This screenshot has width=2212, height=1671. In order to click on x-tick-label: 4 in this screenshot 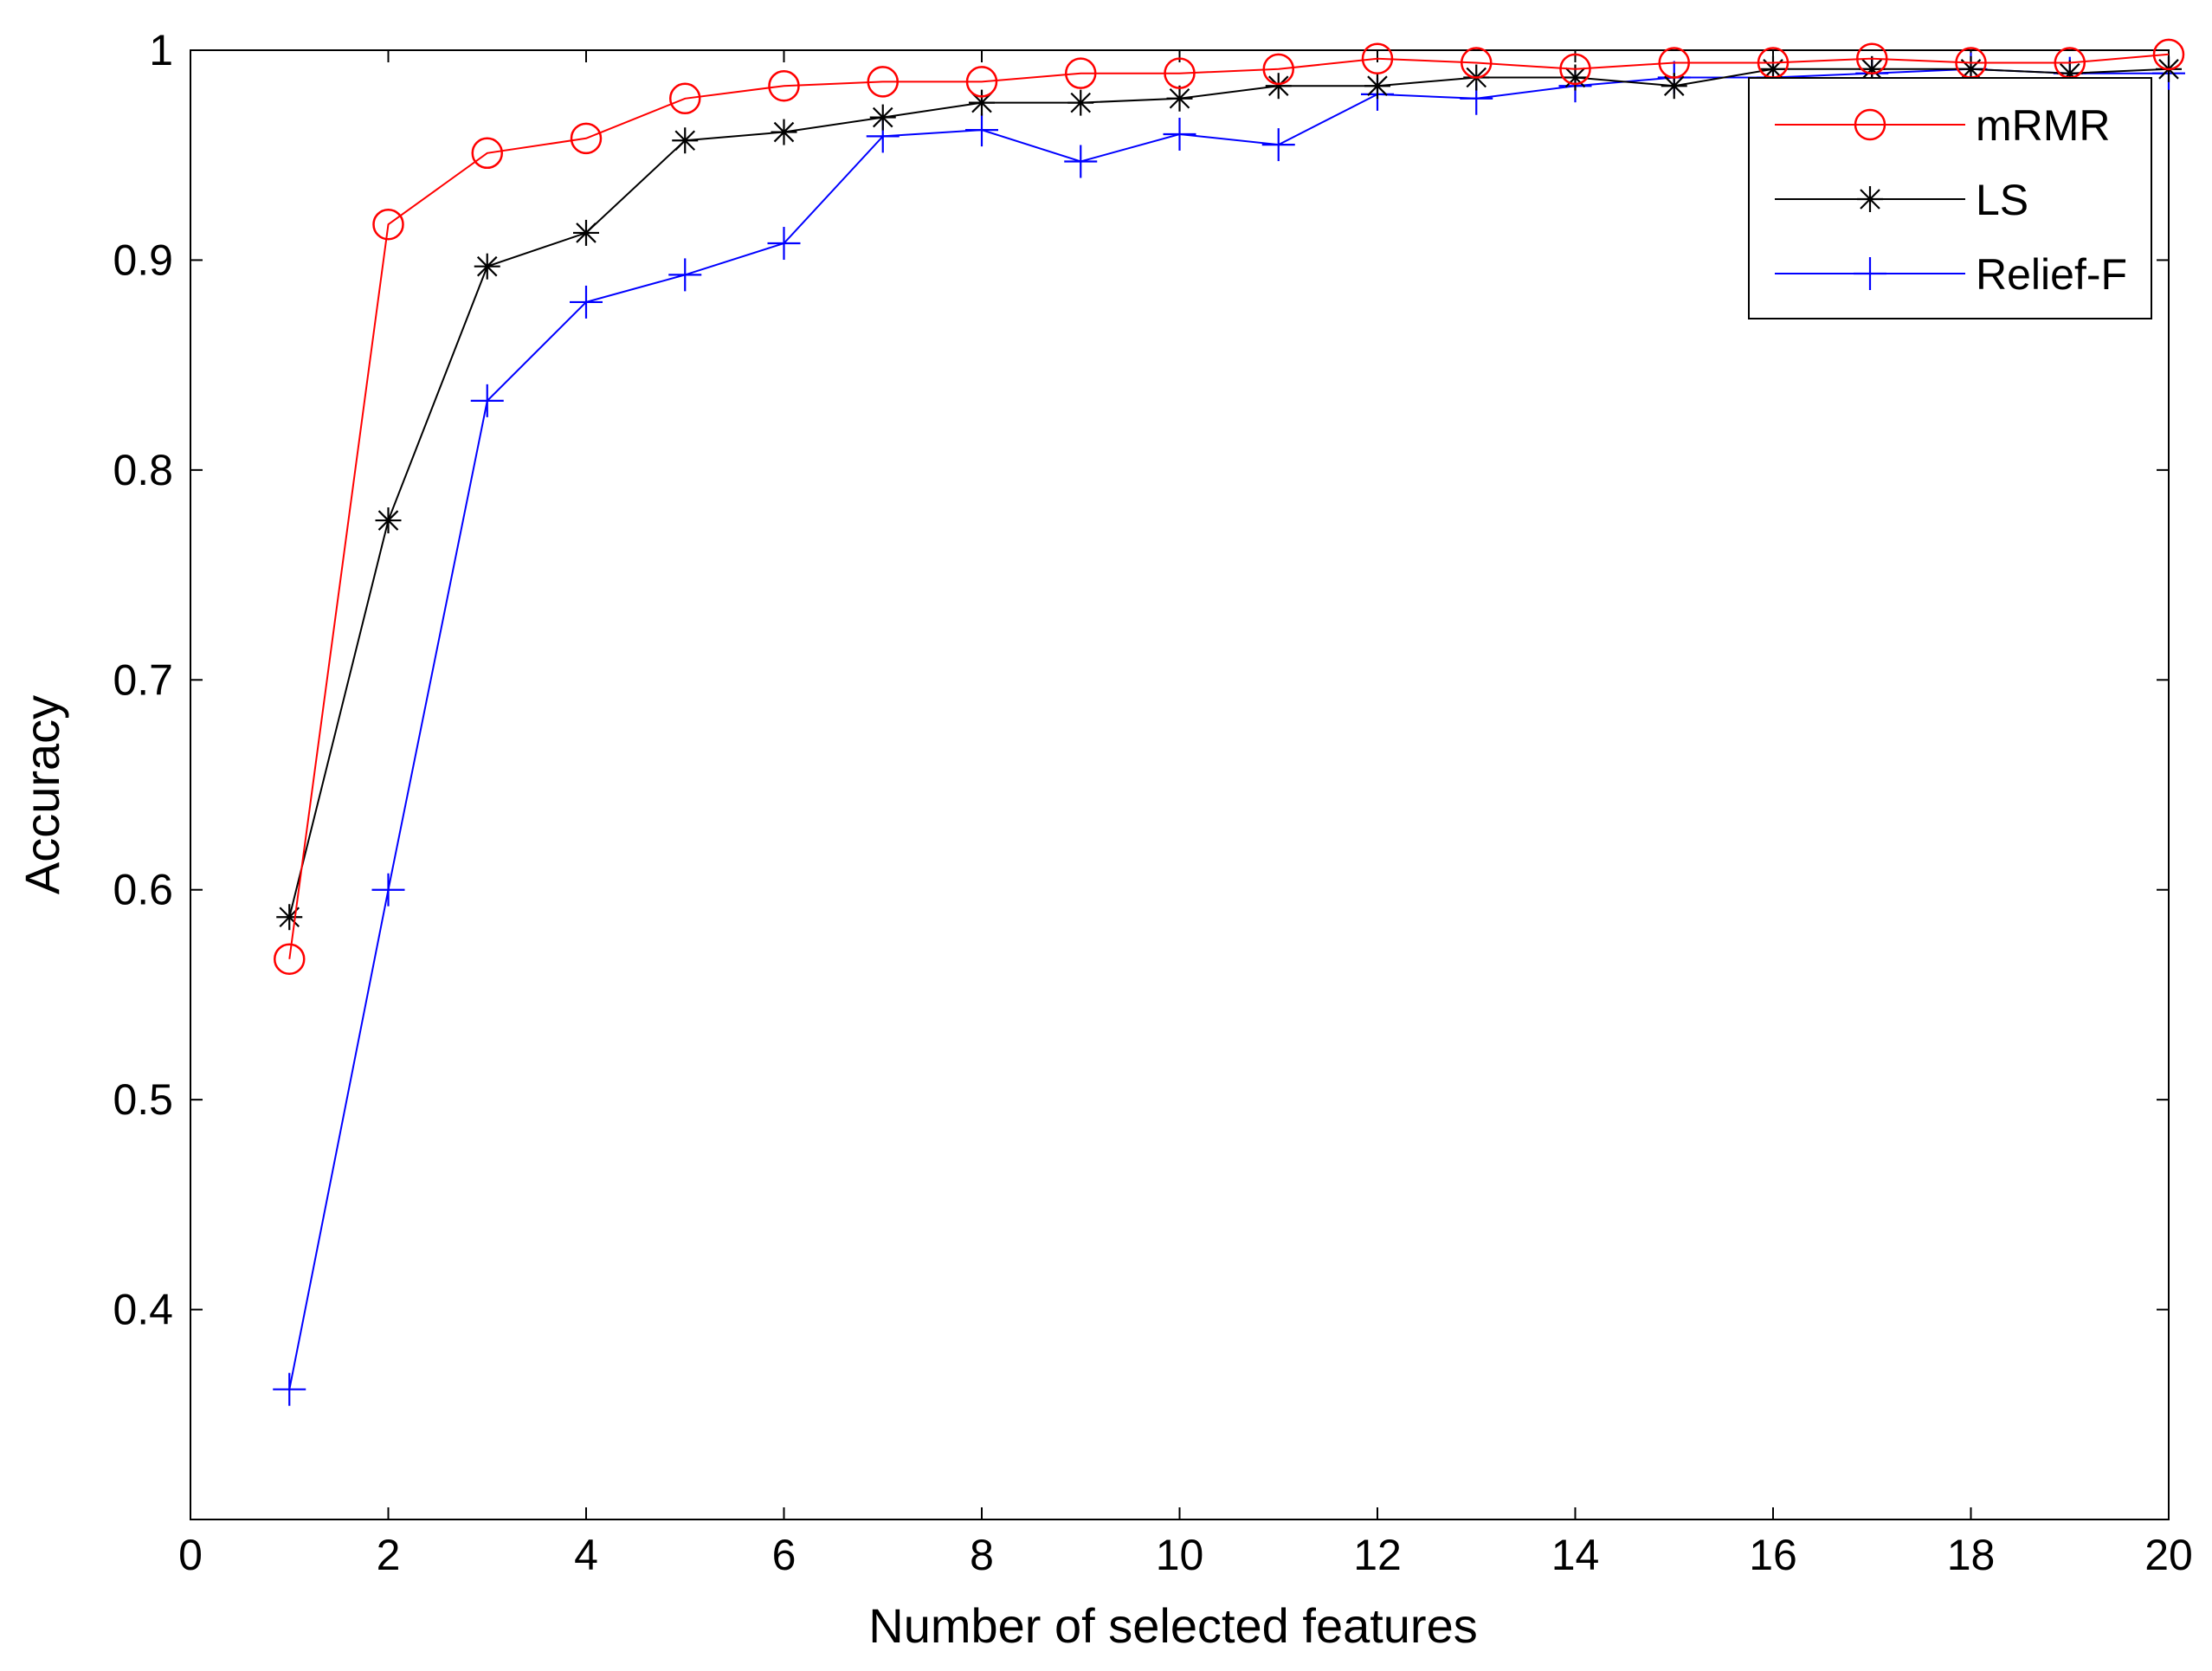, I will do `click(586, 1555)`.